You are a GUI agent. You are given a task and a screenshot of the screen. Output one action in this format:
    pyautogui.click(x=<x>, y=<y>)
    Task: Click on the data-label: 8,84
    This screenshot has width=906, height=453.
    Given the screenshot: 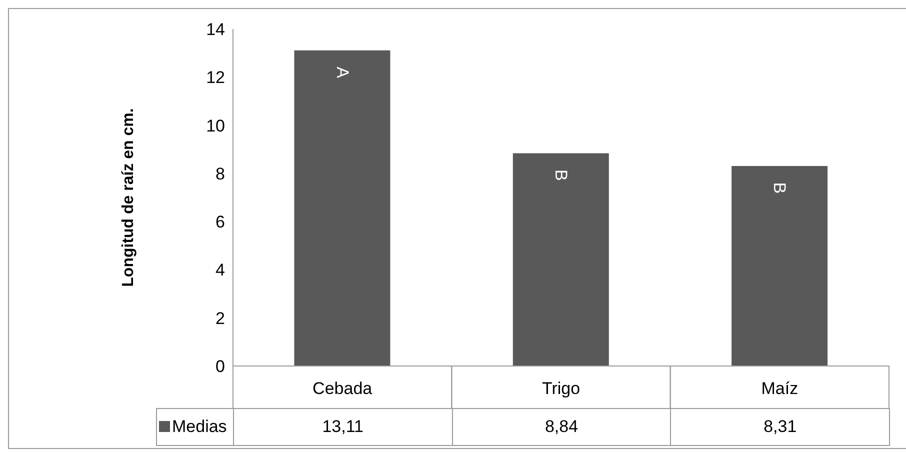 What is the action you would take?
    pyautogui.click(x=561, y=427)
    